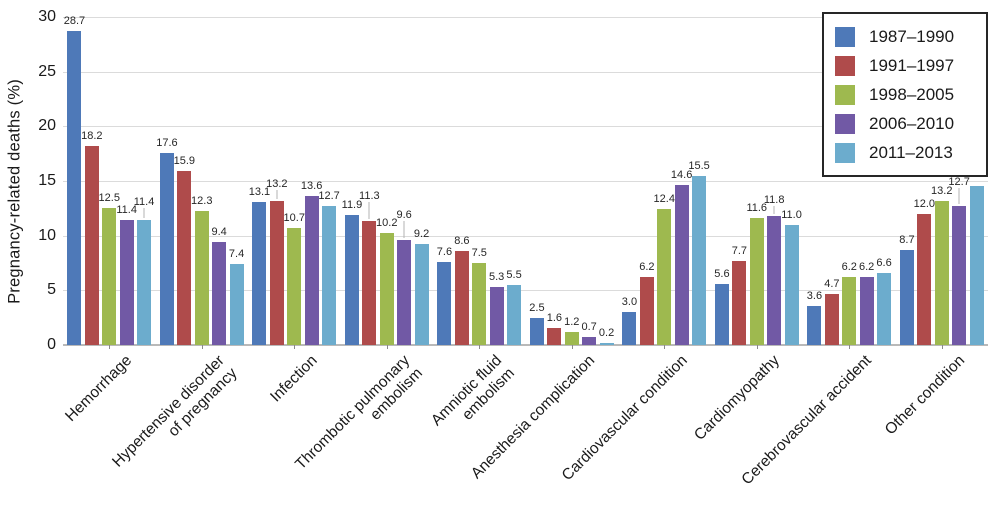 This screenshot has height=506, width=993. What do you see at coordinates (277, 183) in the screenshot?
I see `value-label: 13.2` at bounding box center [277, 183].